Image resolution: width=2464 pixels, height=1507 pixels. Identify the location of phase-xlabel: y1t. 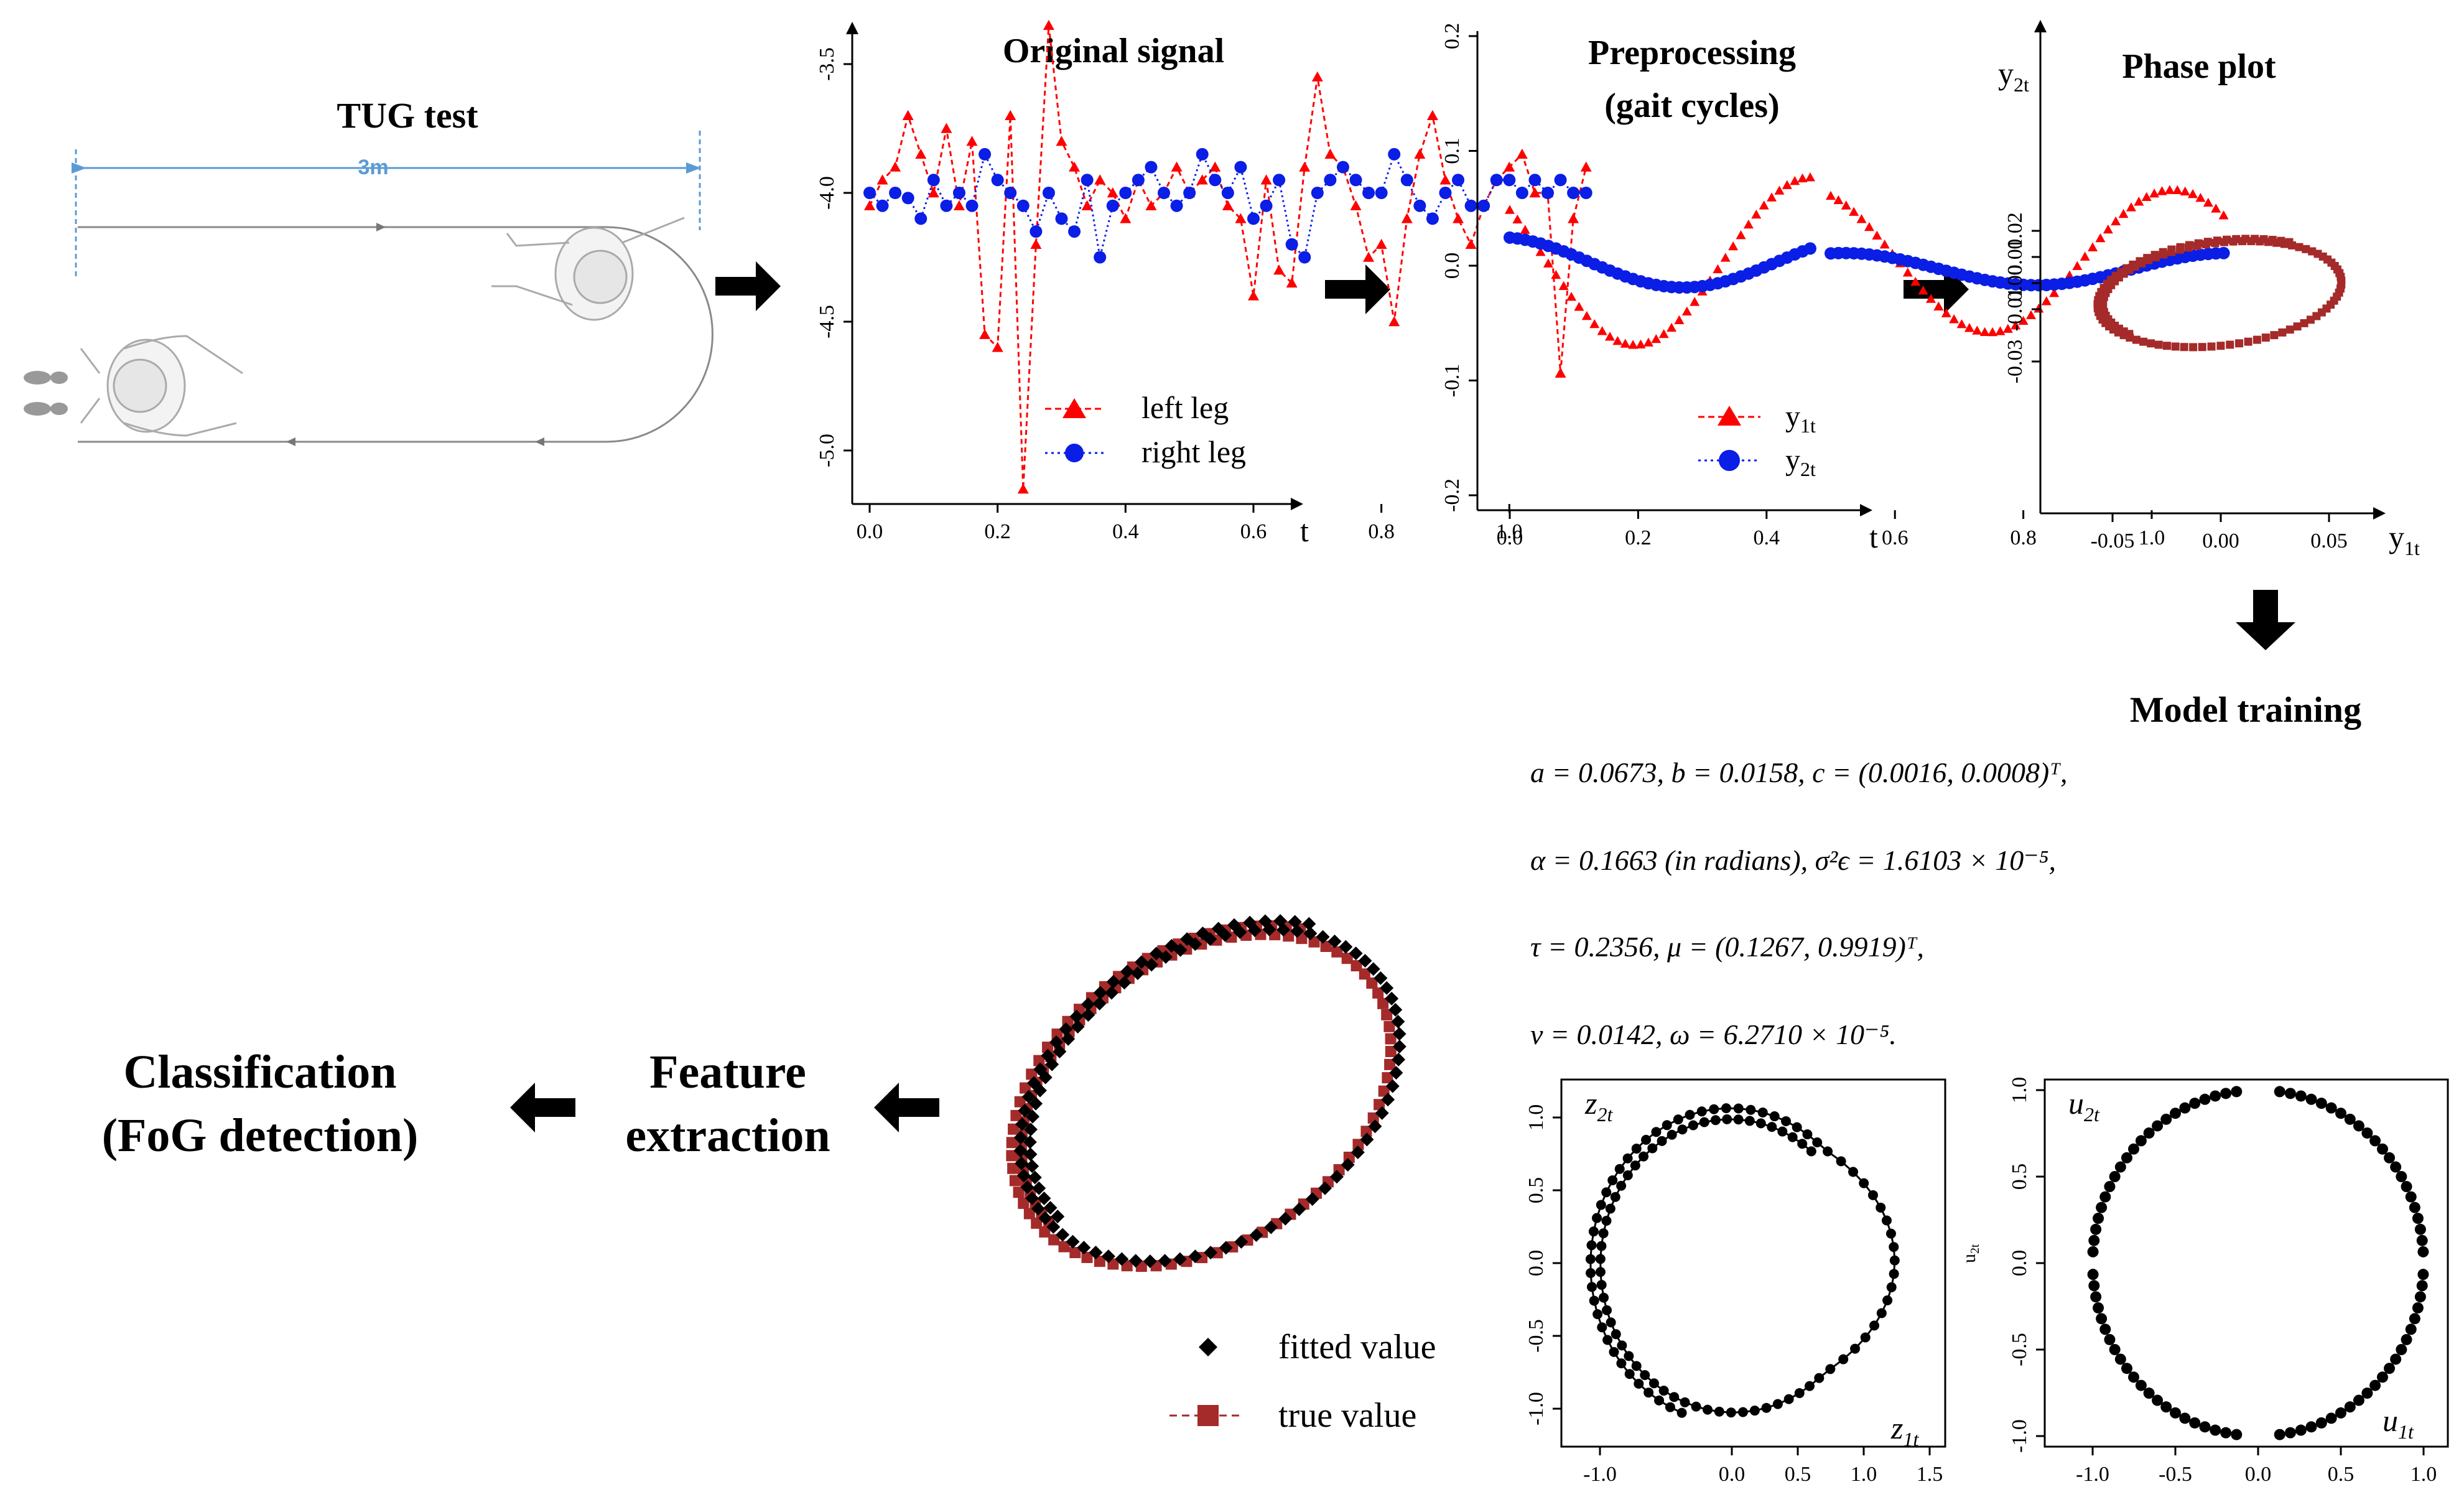
(2404, 539).